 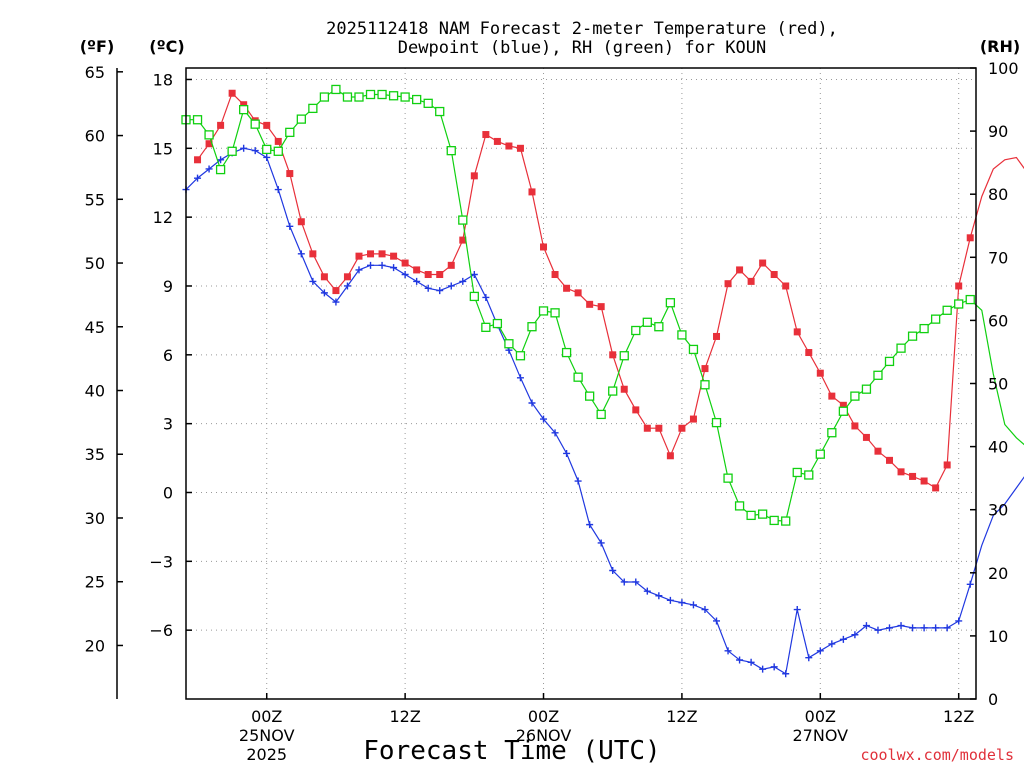 What do you see at coordinates (168, 424) in the screenshot?
I see `celsius-tick-label: 3` at bounding box center [168, 424].